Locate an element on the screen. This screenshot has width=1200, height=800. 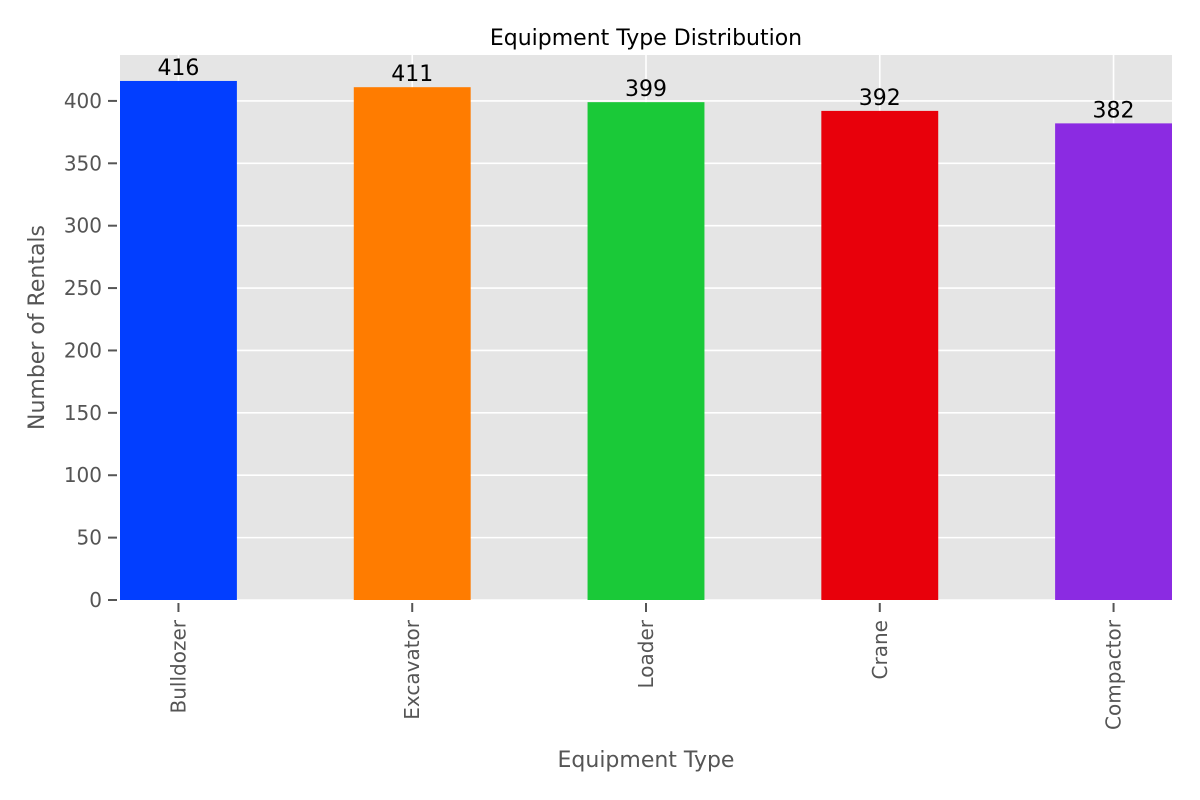
x-tick-label: Excavator is located at coordinates (412, 669).